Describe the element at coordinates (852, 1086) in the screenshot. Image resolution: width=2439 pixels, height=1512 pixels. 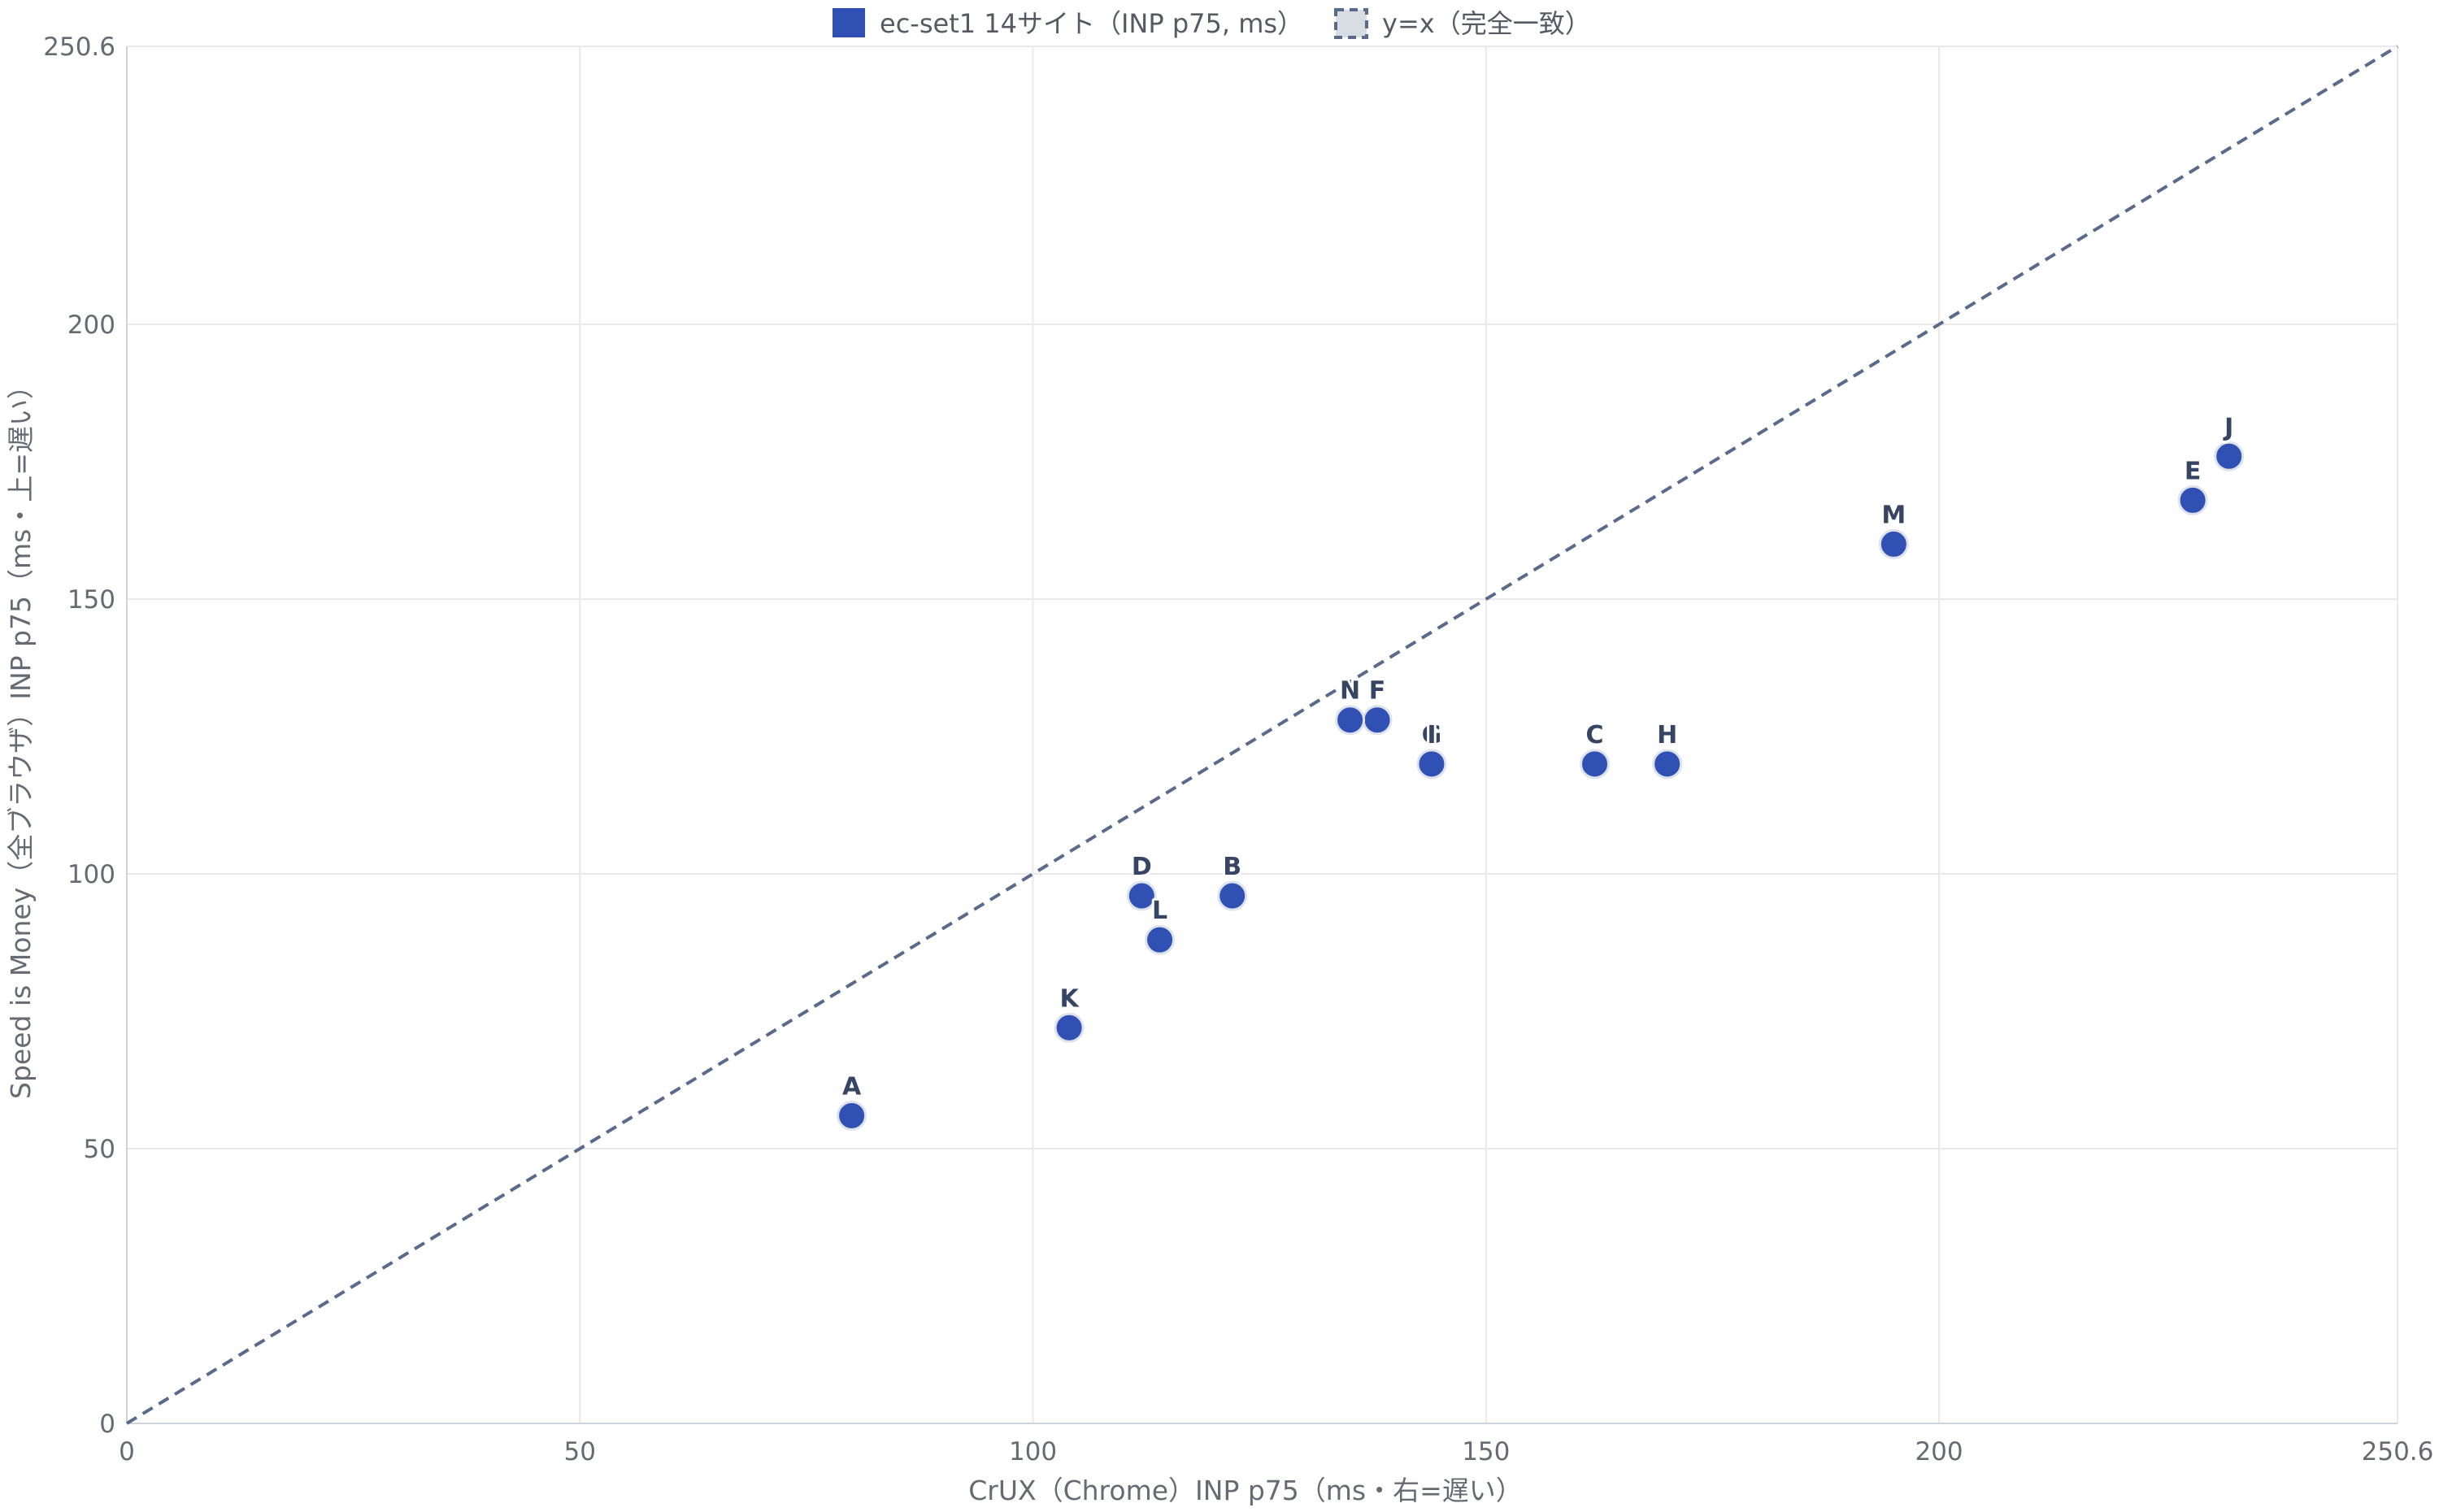
I see `point-label-a: A` at that location.